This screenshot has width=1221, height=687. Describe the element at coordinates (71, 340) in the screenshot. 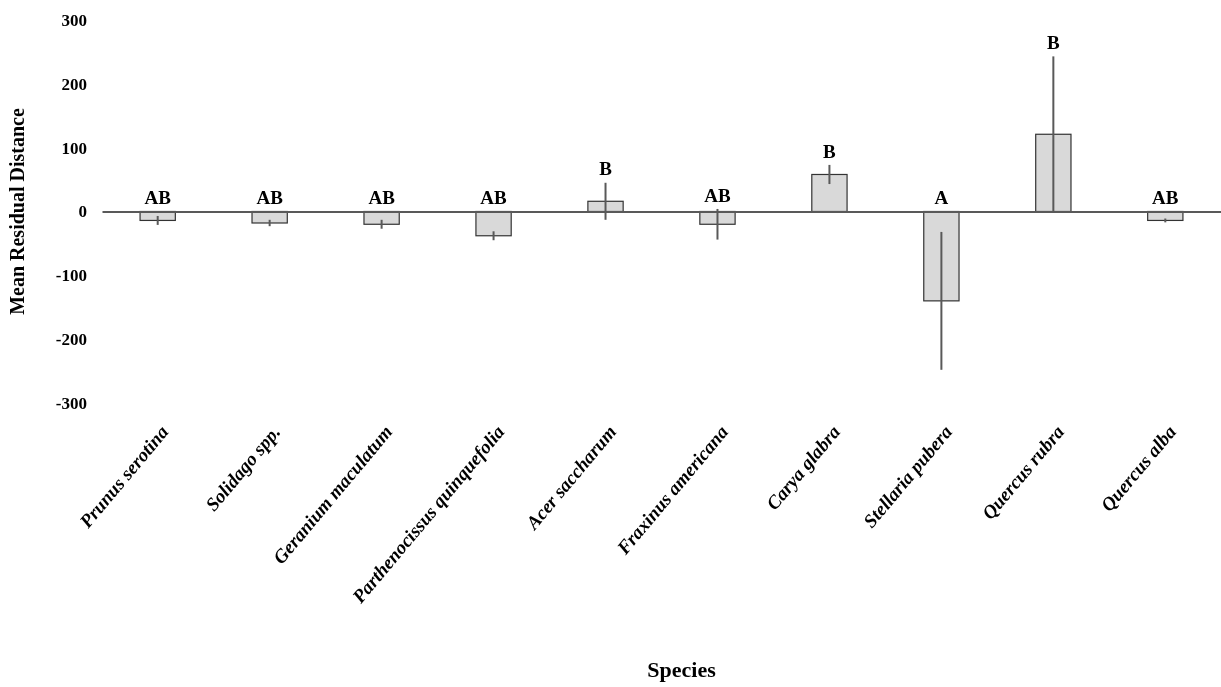

I see `y-tick-label: -200` at that location.